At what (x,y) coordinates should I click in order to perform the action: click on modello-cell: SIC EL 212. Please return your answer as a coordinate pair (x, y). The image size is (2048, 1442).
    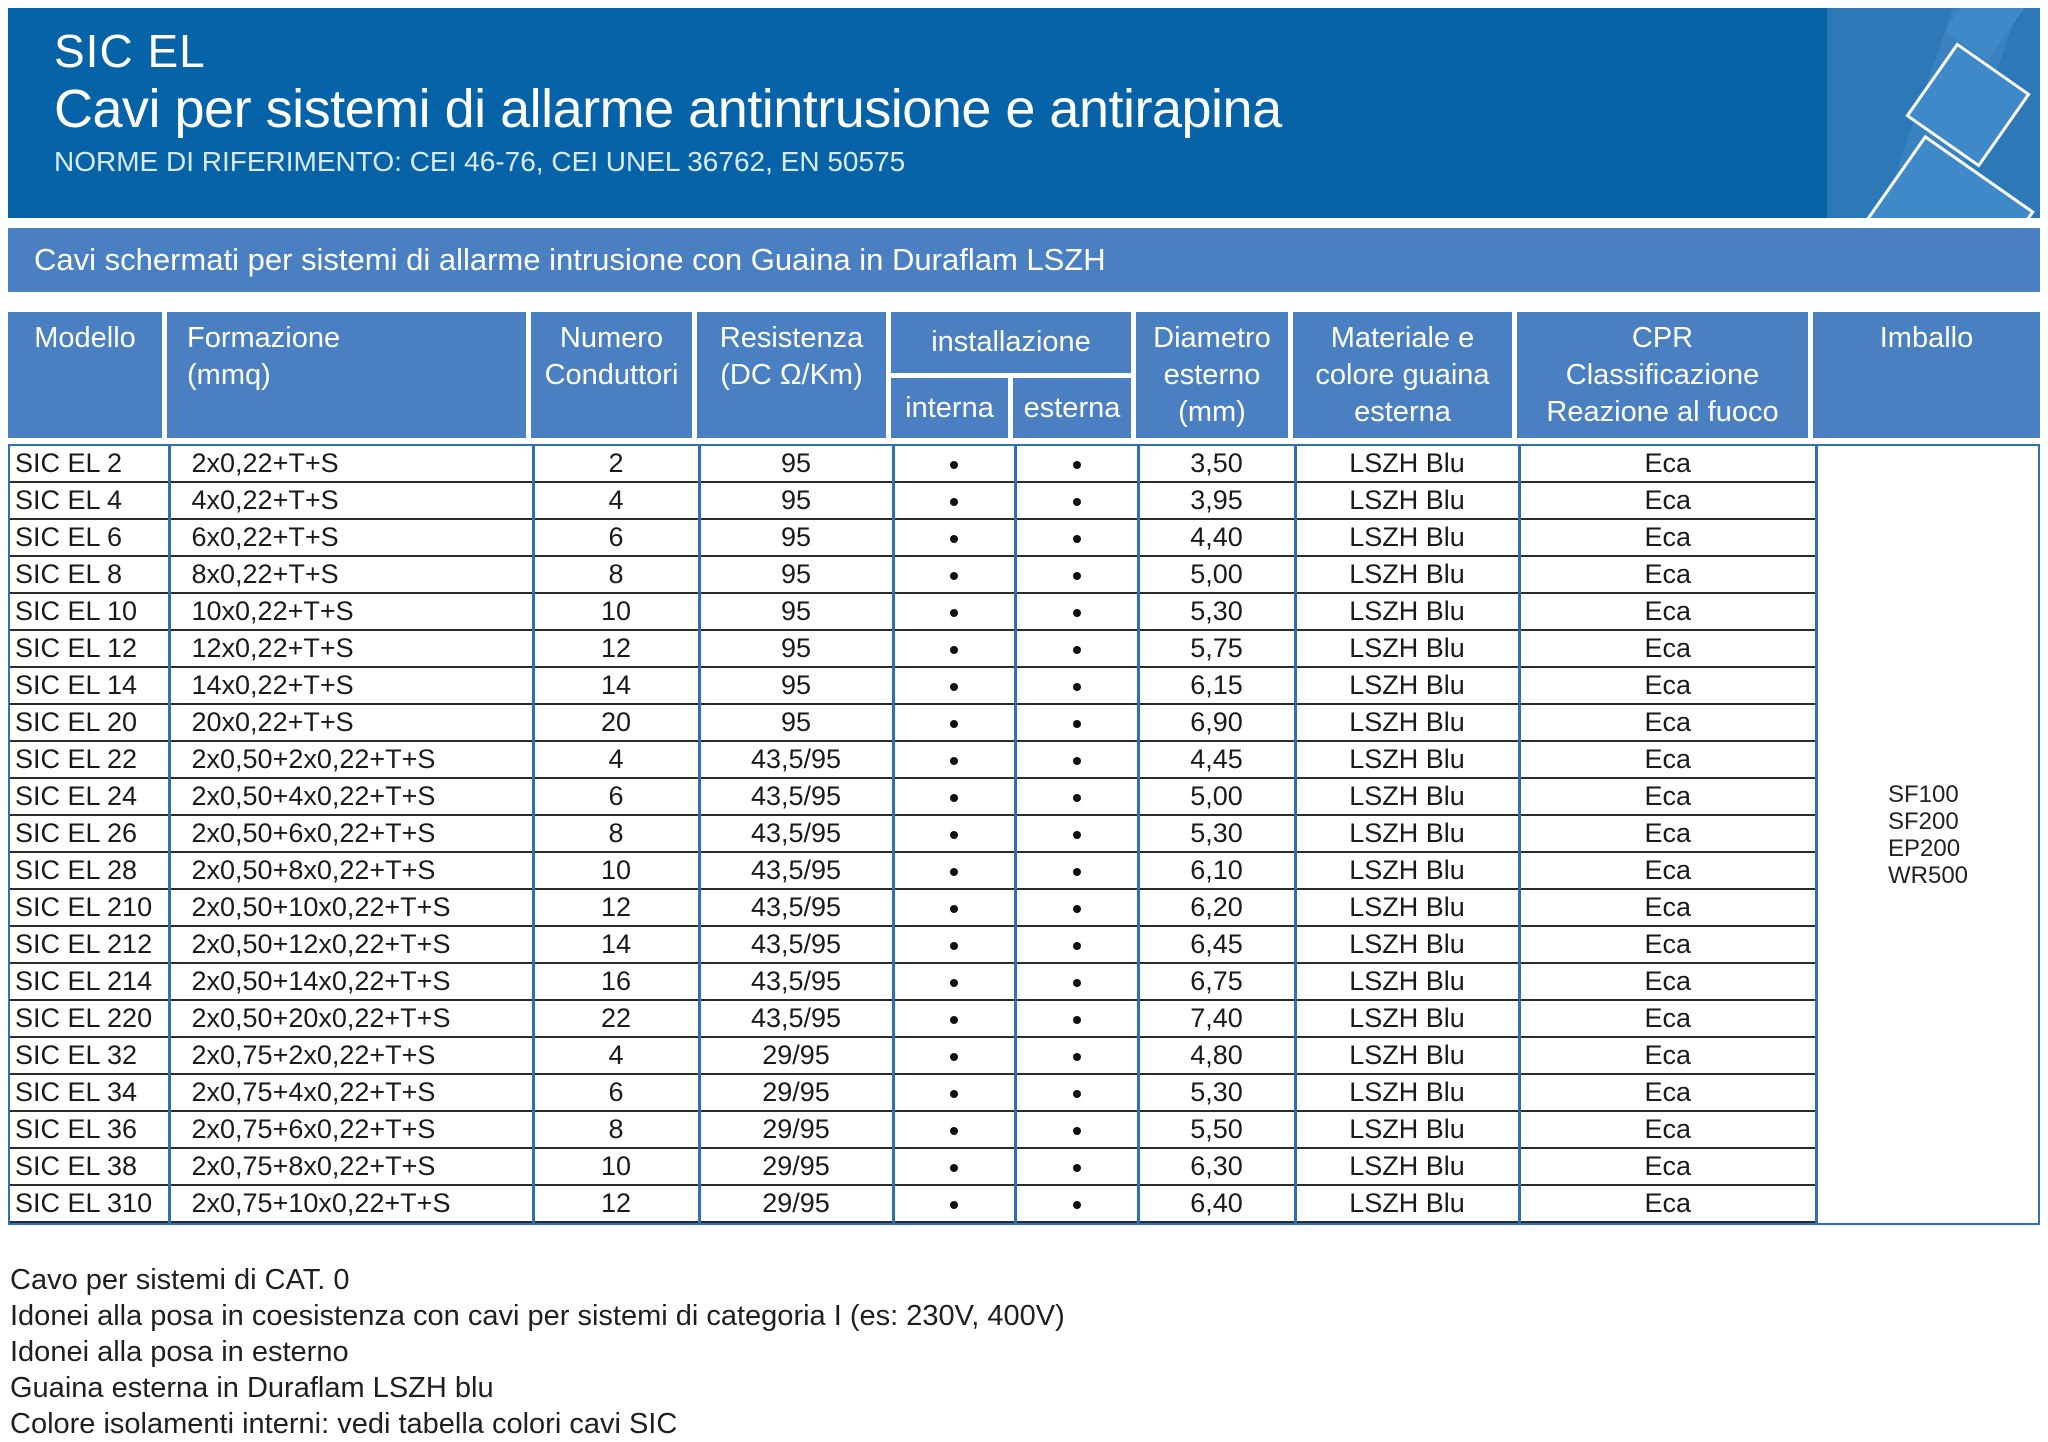
    Looking at the image, I should click on (90, 945).